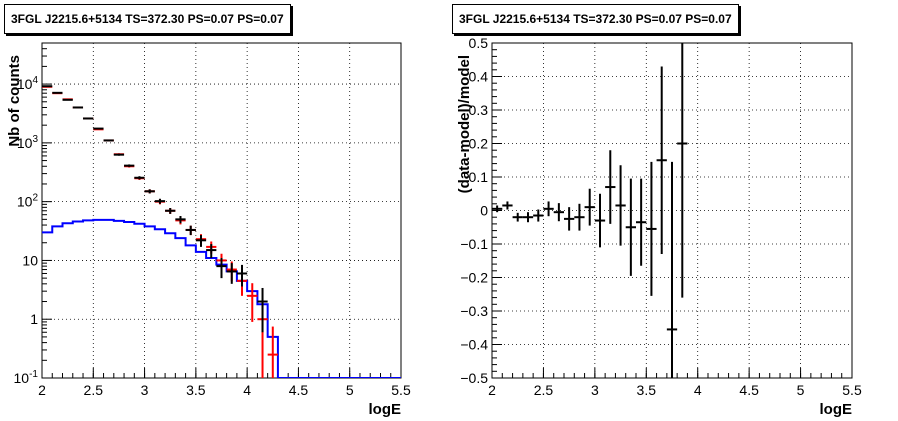  What do you see at coordinates (474, 345) in the screenshot?
I see `y-tick-label: −0.4` at bounding box center [474, 345].